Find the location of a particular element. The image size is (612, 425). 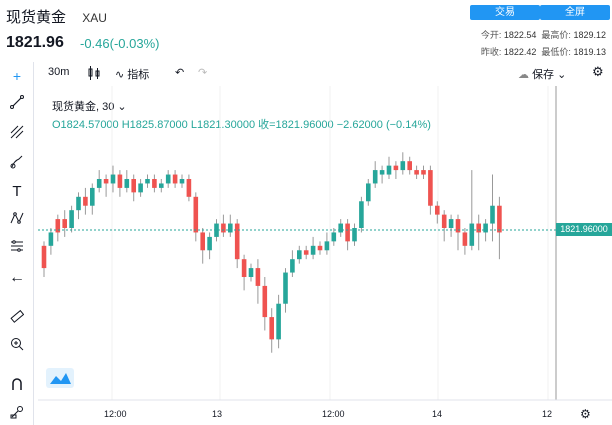

pattern-icon is located at coordinates (17, 220).